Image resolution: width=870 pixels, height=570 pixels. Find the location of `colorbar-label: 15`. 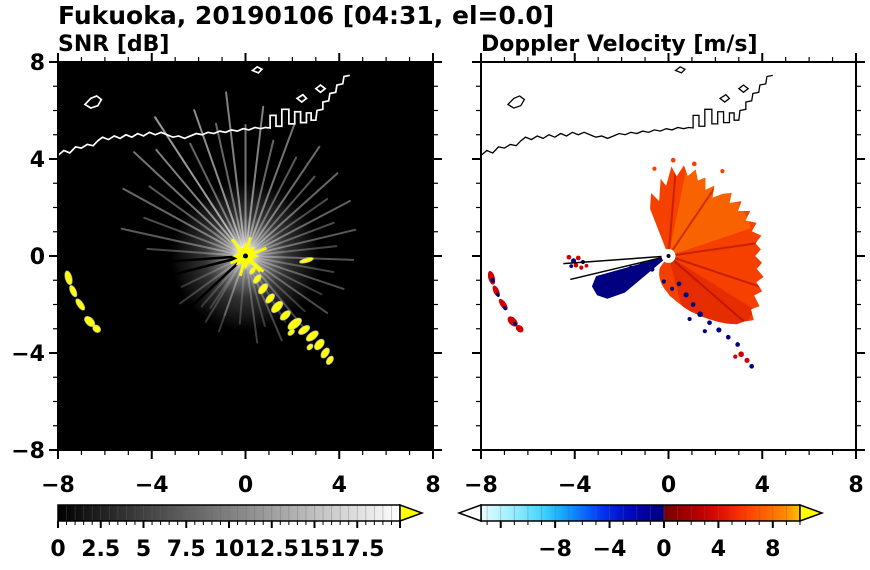

colorbar-label: 15 is located at coordinates (314, 549).